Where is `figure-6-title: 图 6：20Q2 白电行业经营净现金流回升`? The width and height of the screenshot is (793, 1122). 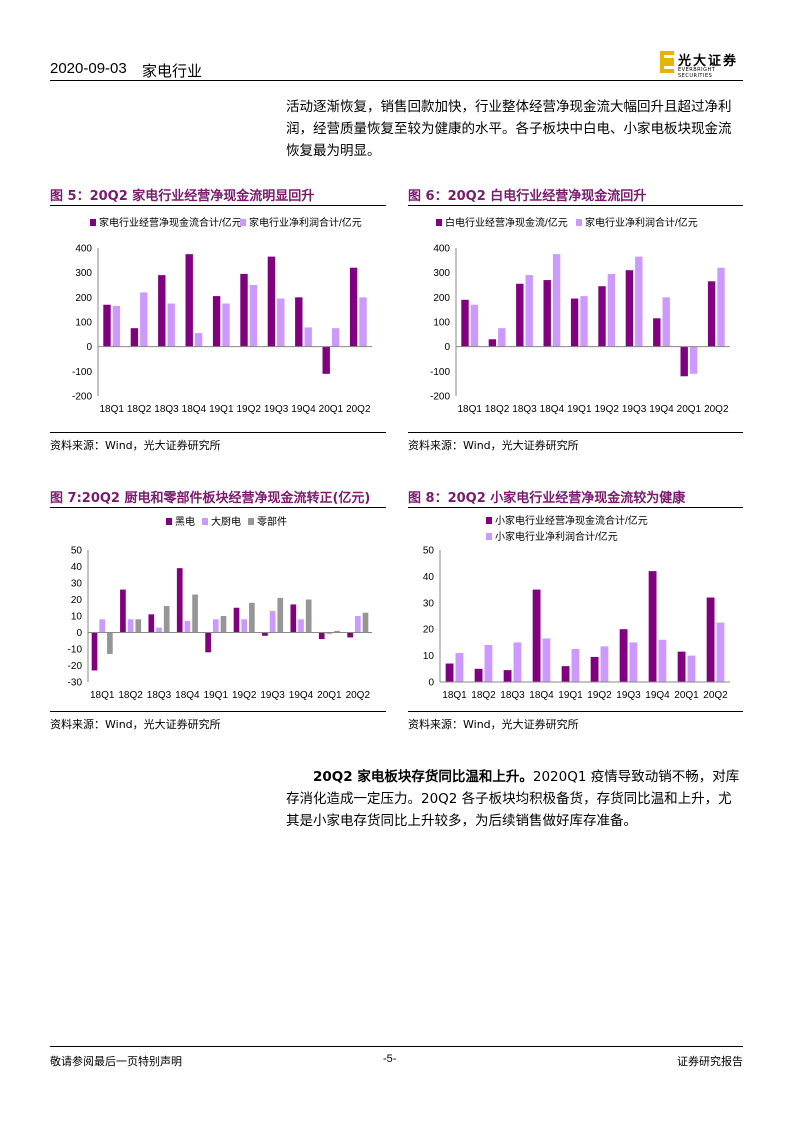 figure-6-title: 图 6：20Q2 白电行业经营净现金流回升 is located at coordinates (527, 196).